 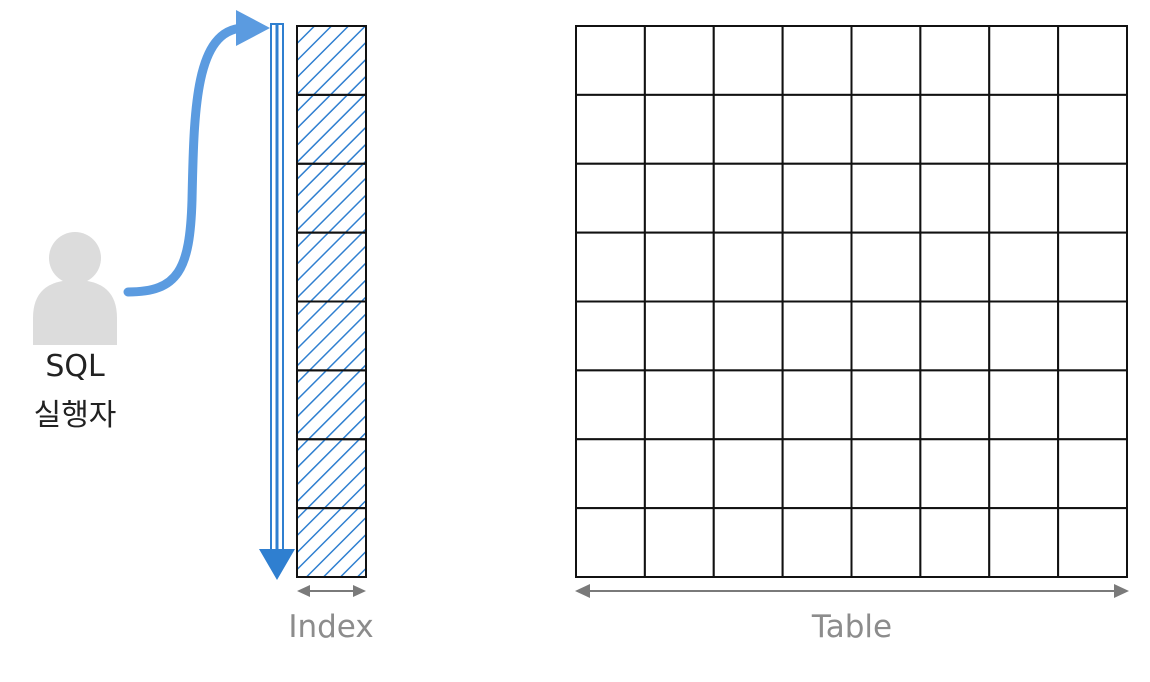 What do you see at coordinates (582, 591) in the screenshot?
I see `table-width-arrowhead-left` at bounding box center [582, 591].